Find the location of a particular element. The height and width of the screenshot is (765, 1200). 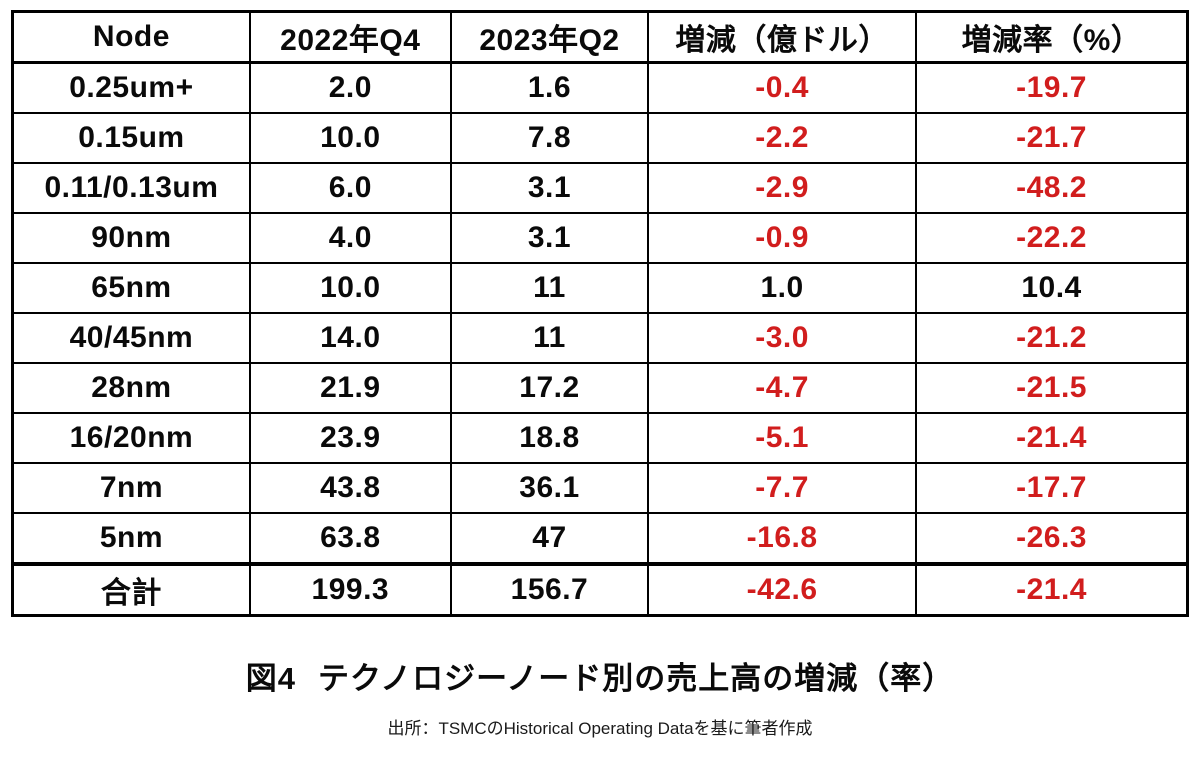

value-cell: -21.2 is located at coordinates (1052, 338).